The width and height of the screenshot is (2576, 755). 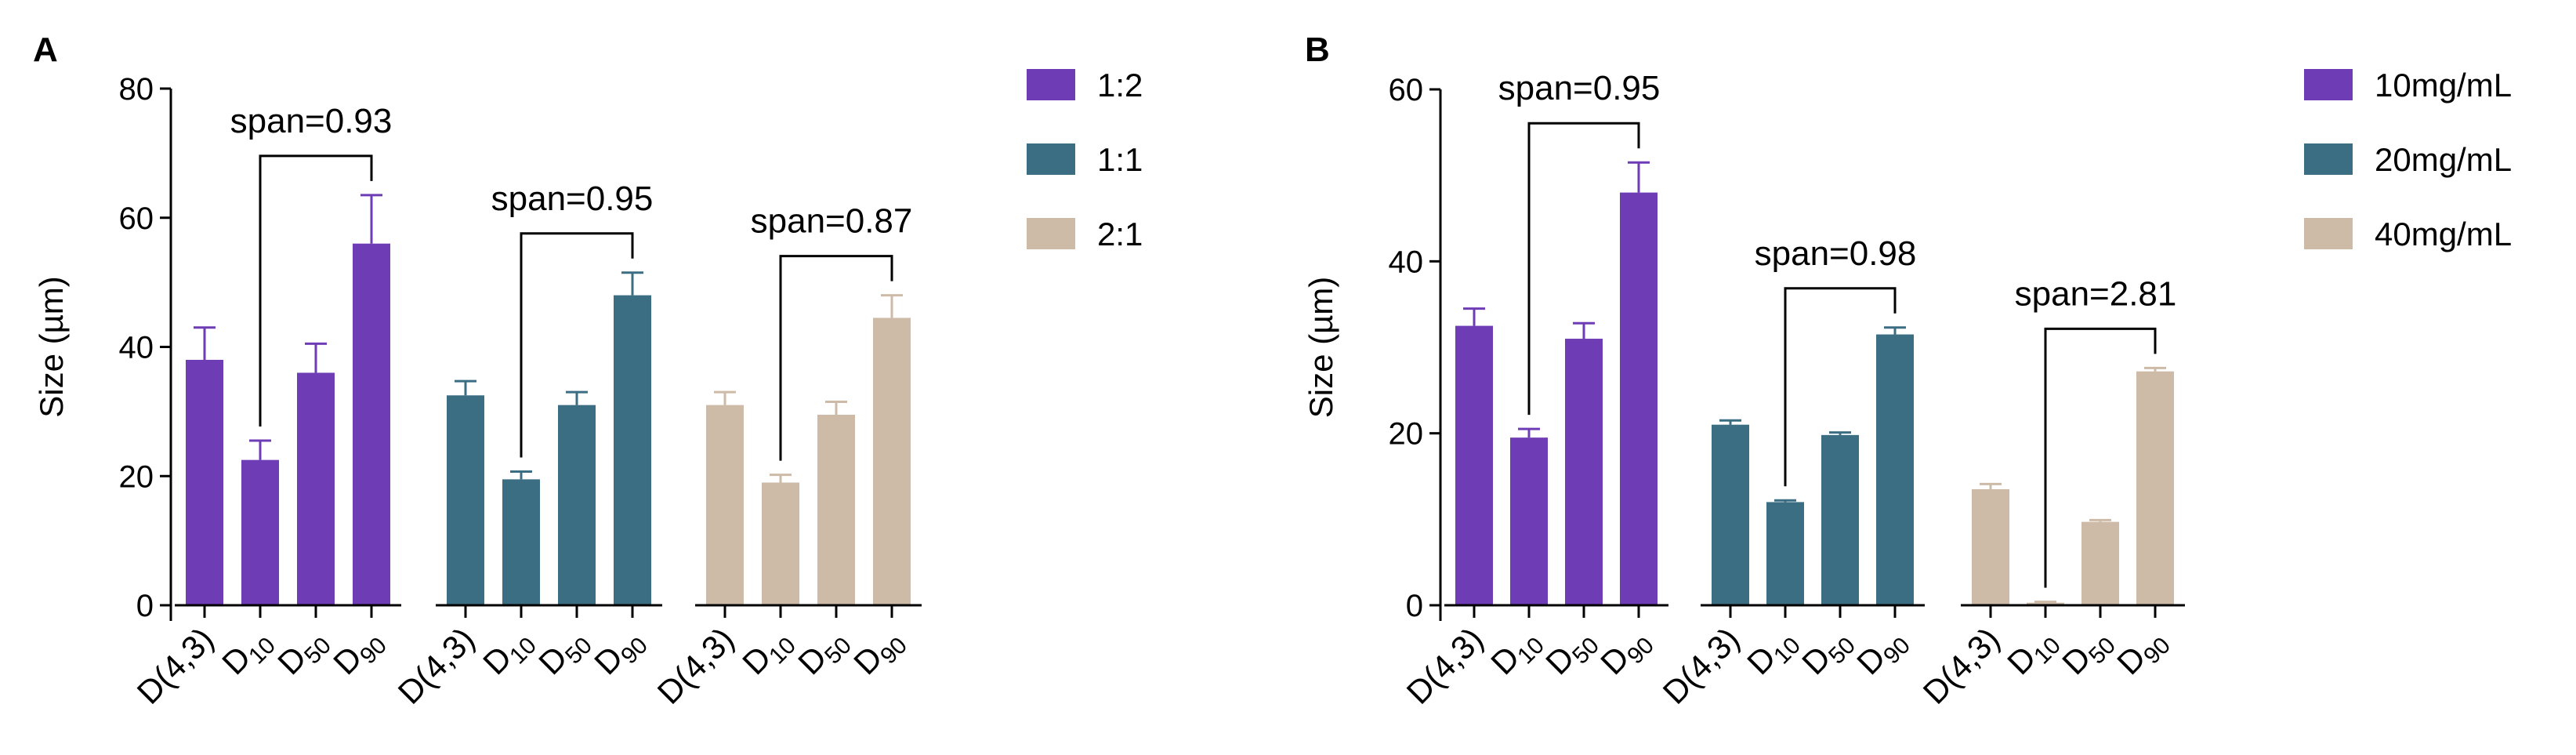 I want to click on legend-label: 1:2, so click(x=1120, y=85).